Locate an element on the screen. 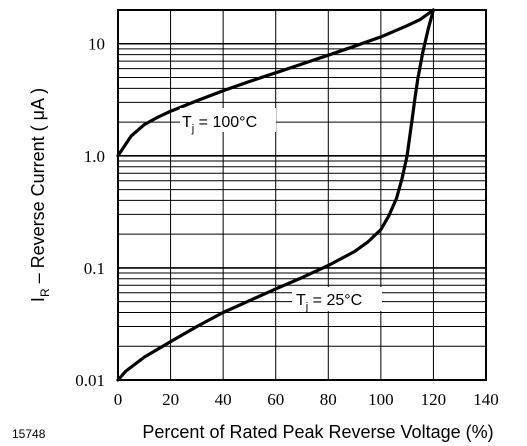 Image resolution: width=527 pixels, height=446 pixels. x-tick-label: 40 is located at coordinates (223, 399).